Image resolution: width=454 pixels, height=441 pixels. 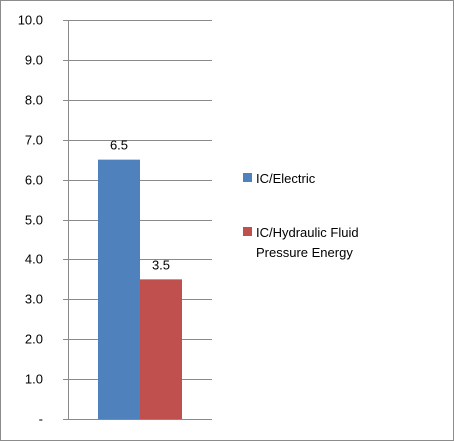 What do you see at coordinates (43, 220) in the screenshot?
I see `y-axis: - 1.0 2.0 3.0 4.0 5.0 6.0 7.0 8.0 9.0 10.0` at bounding box center [43, 220].